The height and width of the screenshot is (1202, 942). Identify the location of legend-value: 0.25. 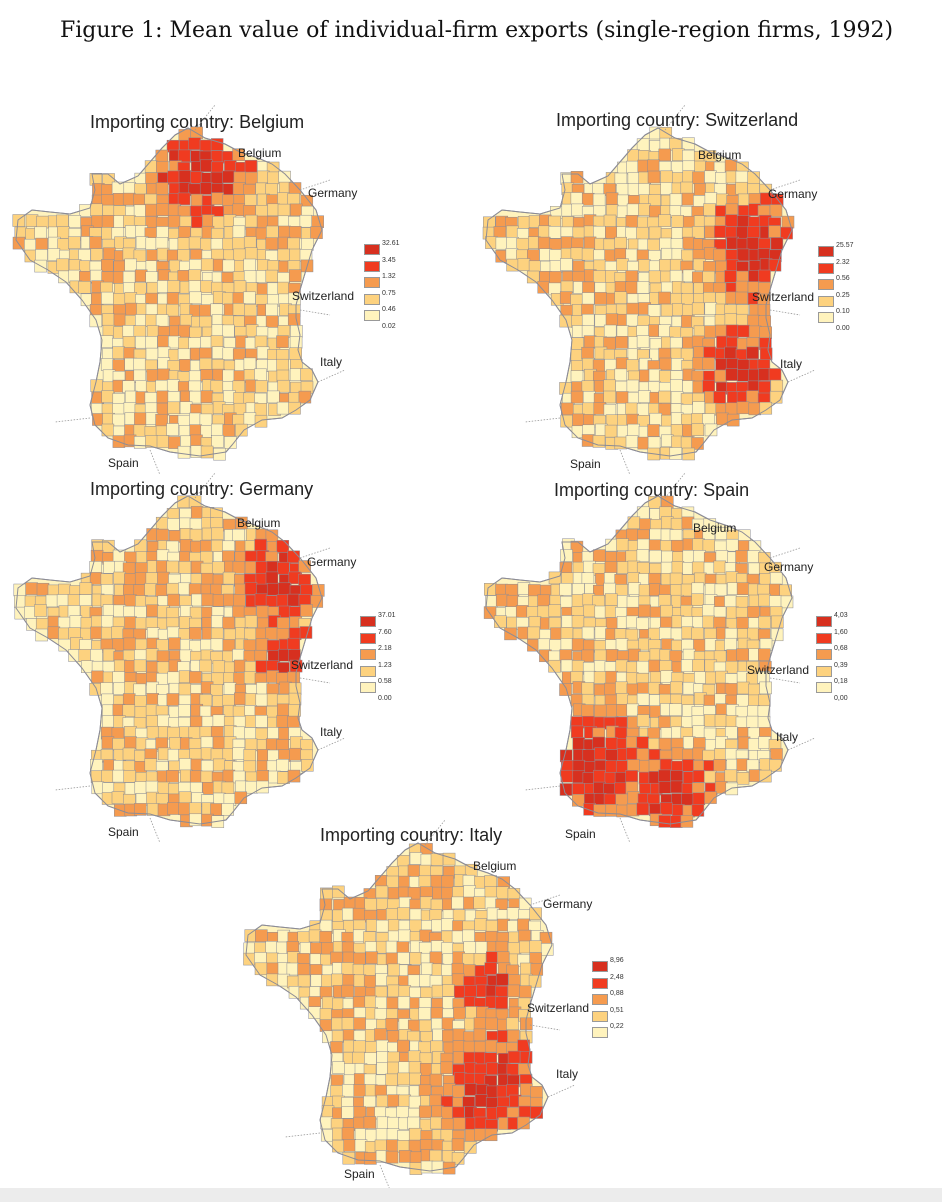
(843, 295).